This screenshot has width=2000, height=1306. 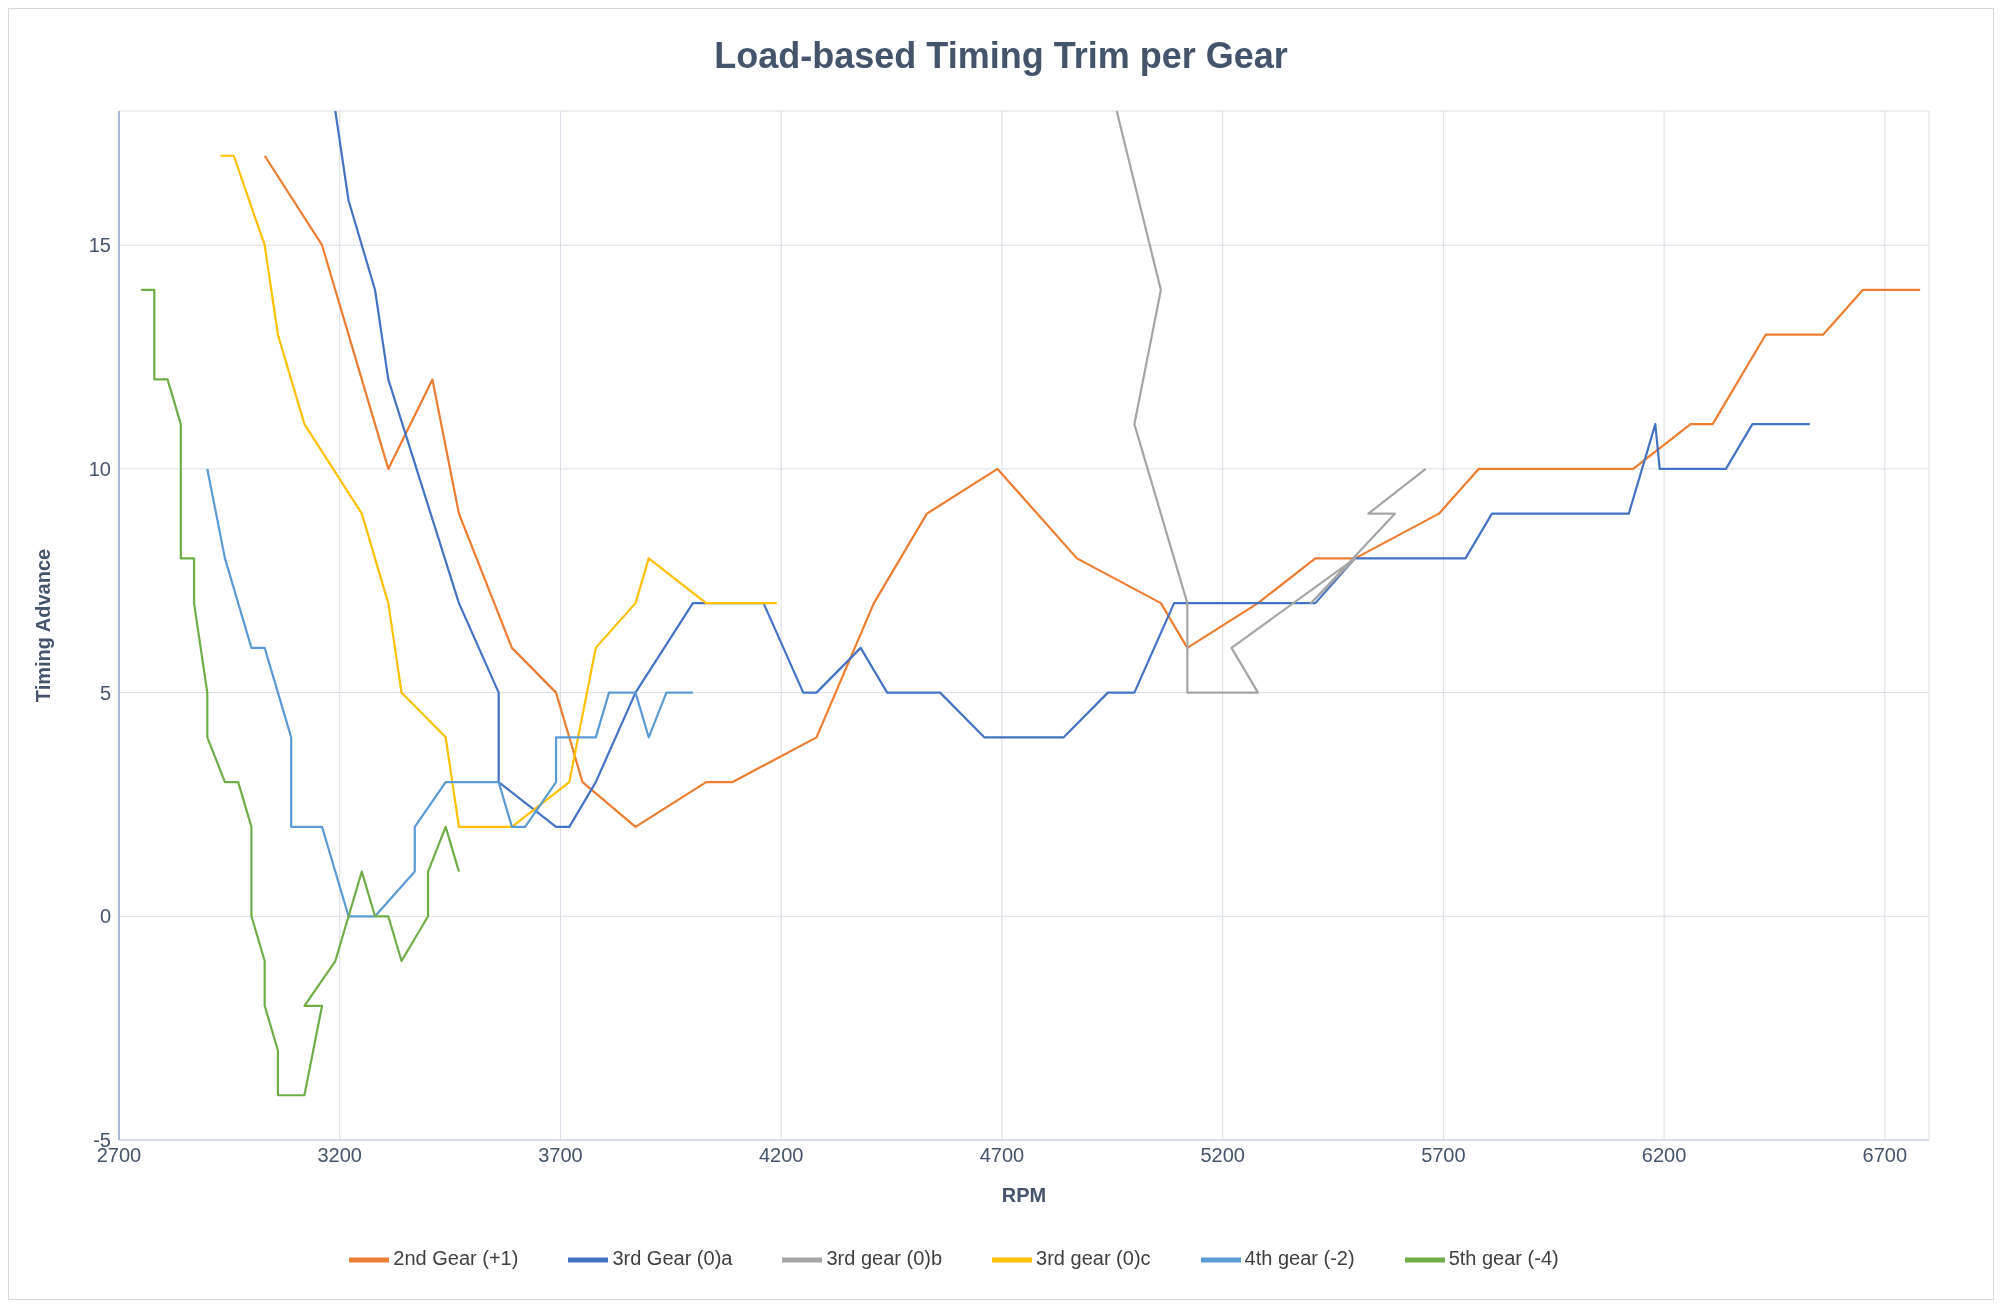 What do you see at coordinates (1002, 1155) in the screenshot?
I see `x-tick-label: 4700` at bounding box center [1002, 1155].